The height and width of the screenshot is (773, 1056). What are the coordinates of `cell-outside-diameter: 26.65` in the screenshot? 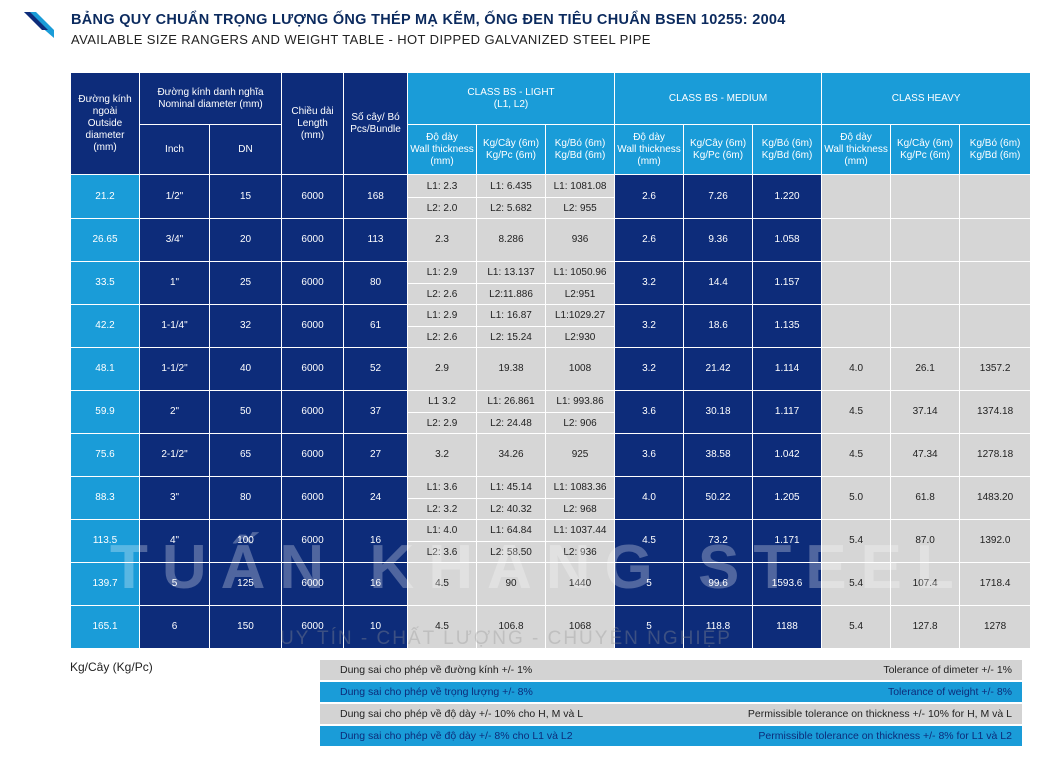 It's located at (105, 240).